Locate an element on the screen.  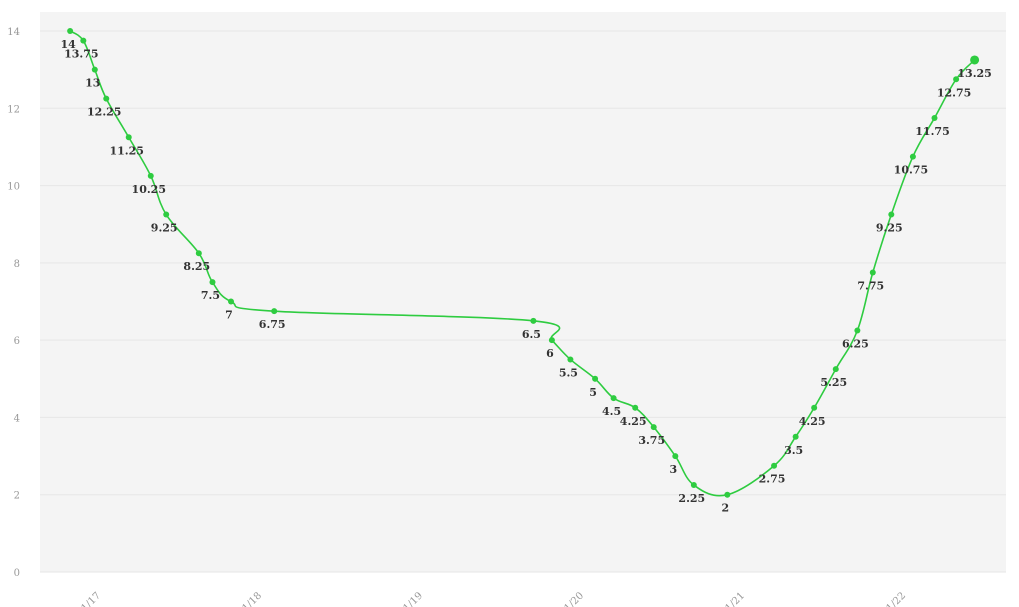
data-label: 7.75 is located at coordinates (870, 286).